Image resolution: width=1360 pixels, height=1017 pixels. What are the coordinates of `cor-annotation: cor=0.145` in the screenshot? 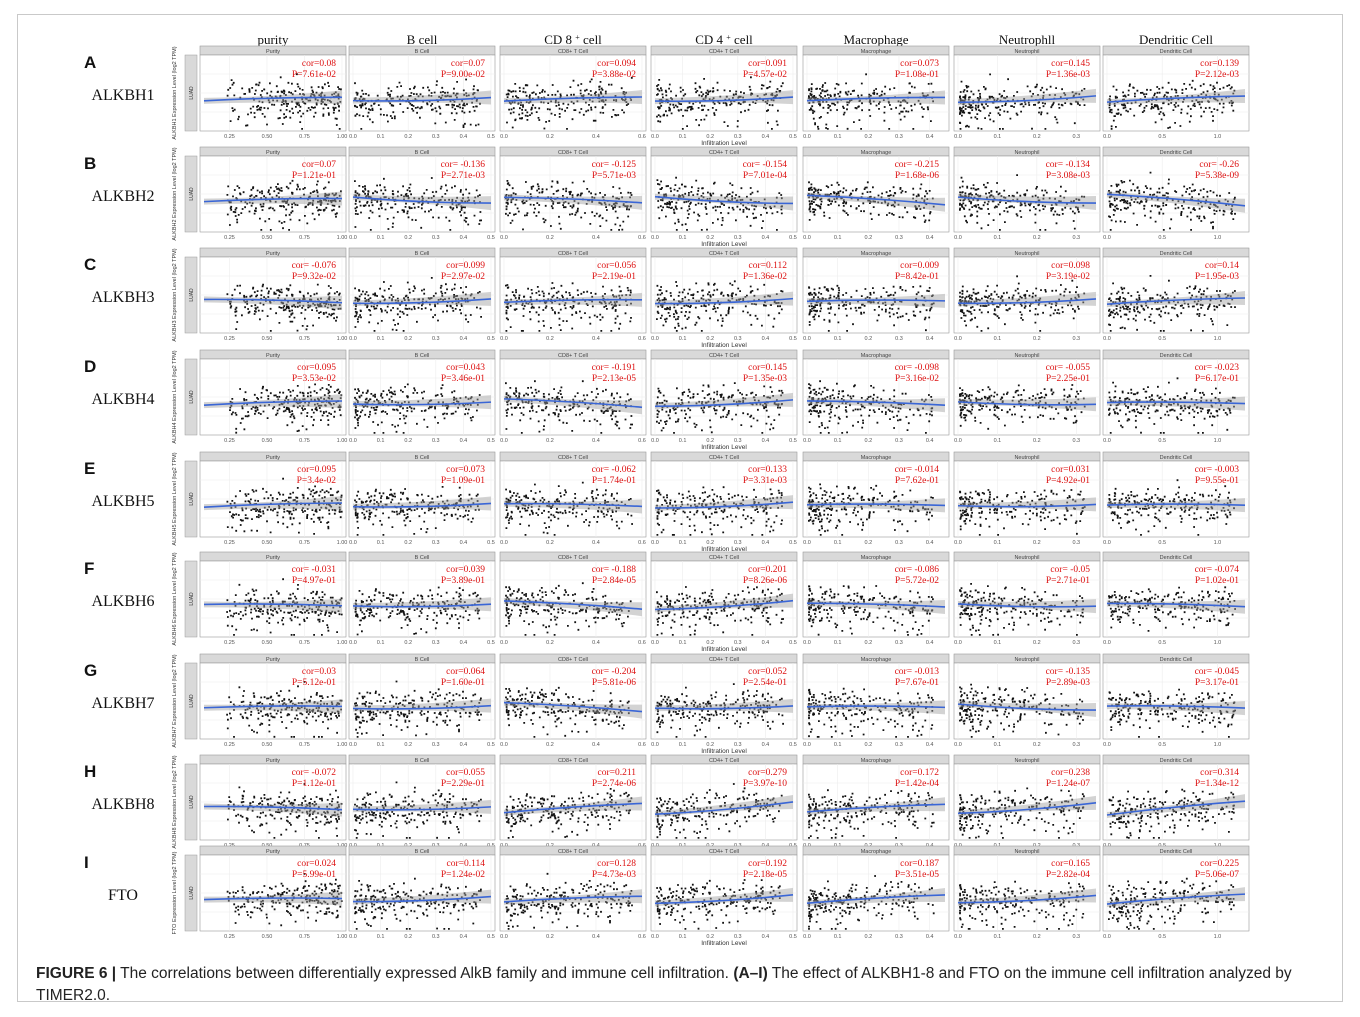 It's located at (1070, 64).